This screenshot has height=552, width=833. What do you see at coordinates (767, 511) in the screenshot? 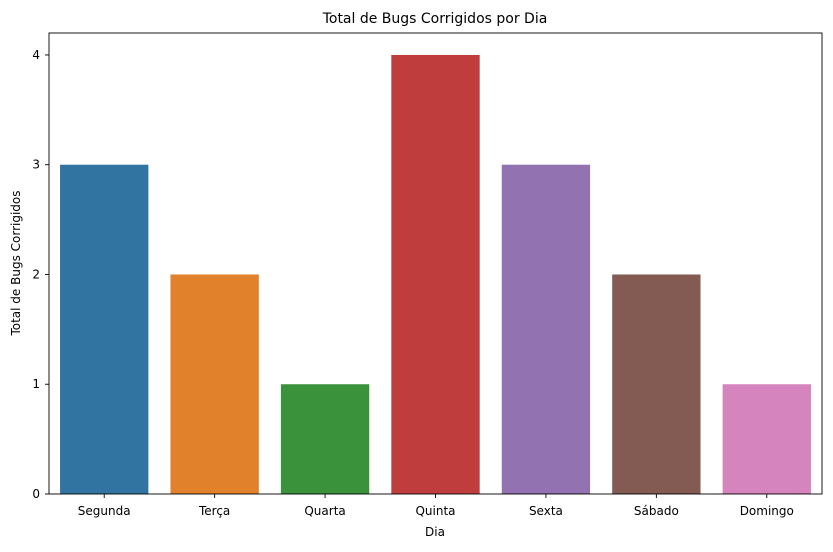
I see `x-tick-label: Domingo` at bounding box center [767, 511].